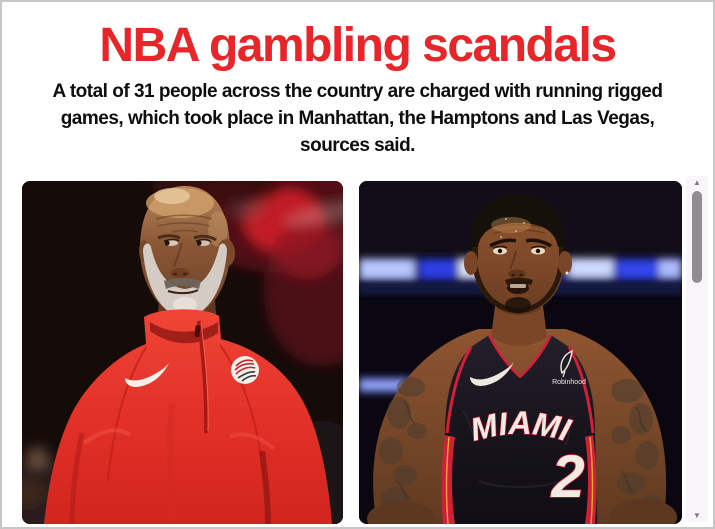 Image resolution: width=715 pixels, height=529 pixels. What do you see at coordinates (358, 45) in the screenshot?
I see `headline: NBA gambling scandals` at bounding box center [358, 45].